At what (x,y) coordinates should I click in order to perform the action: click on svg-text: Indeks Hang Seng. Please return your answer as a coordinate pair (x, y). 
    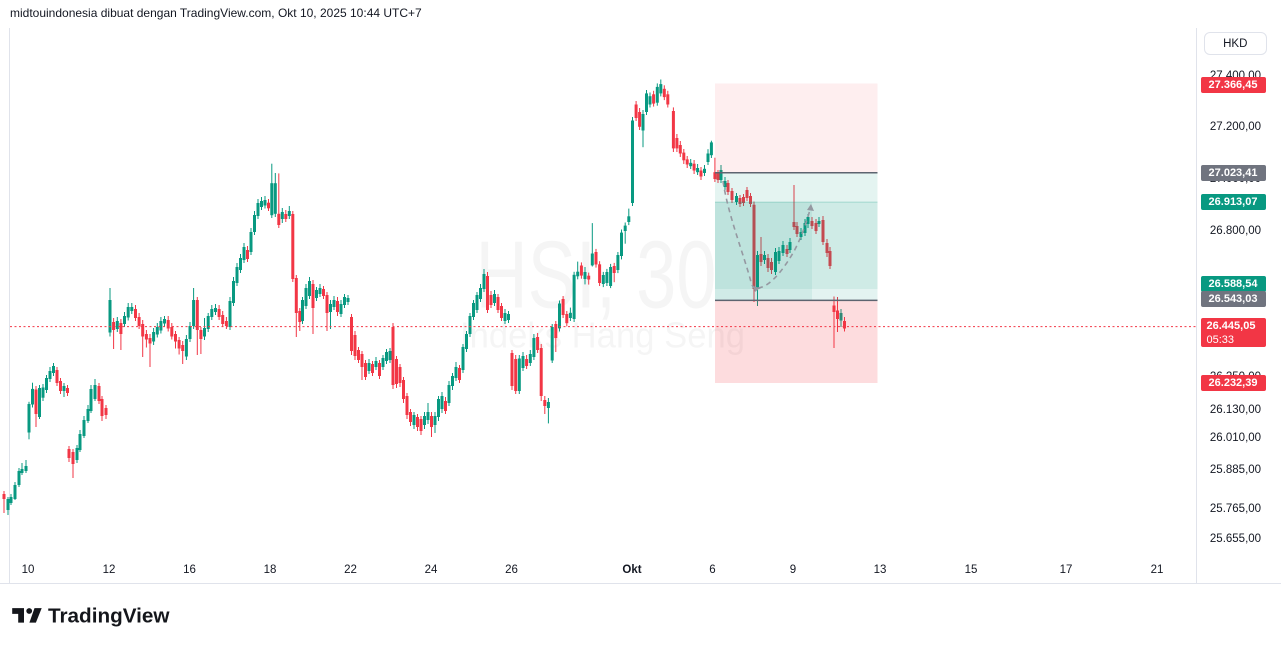
    Looking at the image, I should click on (602, 335).